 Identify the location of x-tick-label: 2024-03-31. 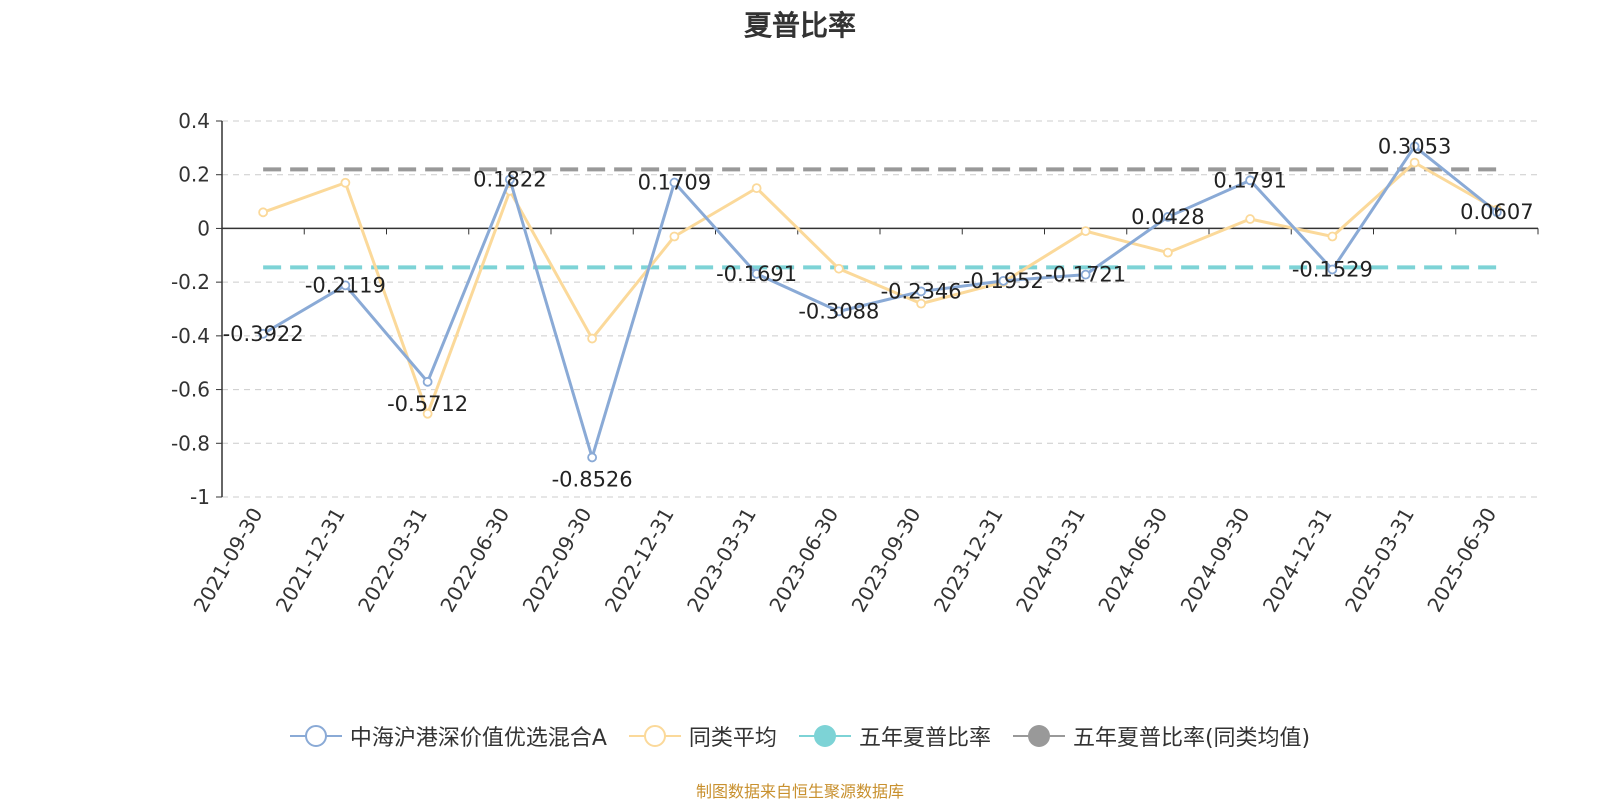
(1050, 560).